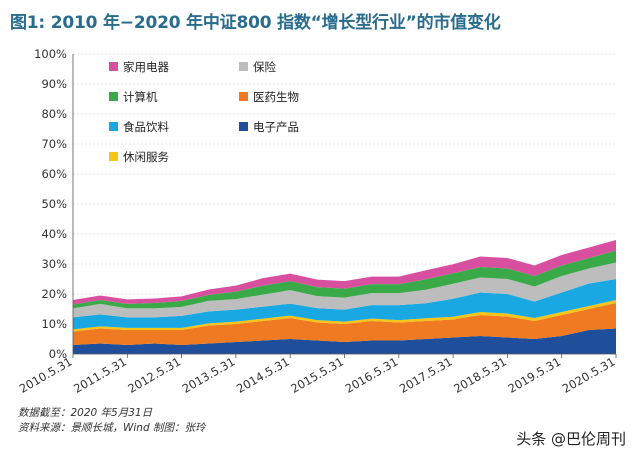 This screenshot has height=456, width=640. I want to click on x-tick-label: 2014.5.31, so click(263, 374).